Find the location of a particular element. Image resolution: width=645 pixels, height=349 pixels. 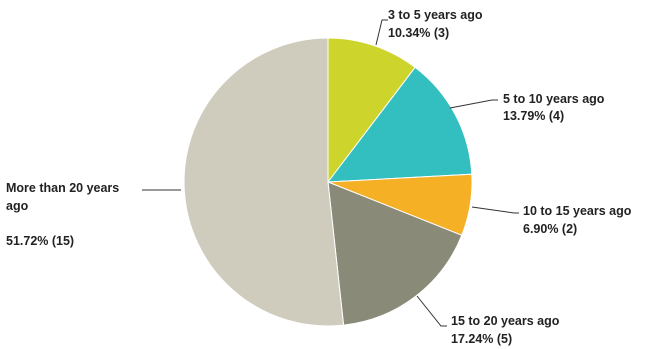

slice-label-5-to-10: 5 to 10 years ago is located at coordinates (554, 99).